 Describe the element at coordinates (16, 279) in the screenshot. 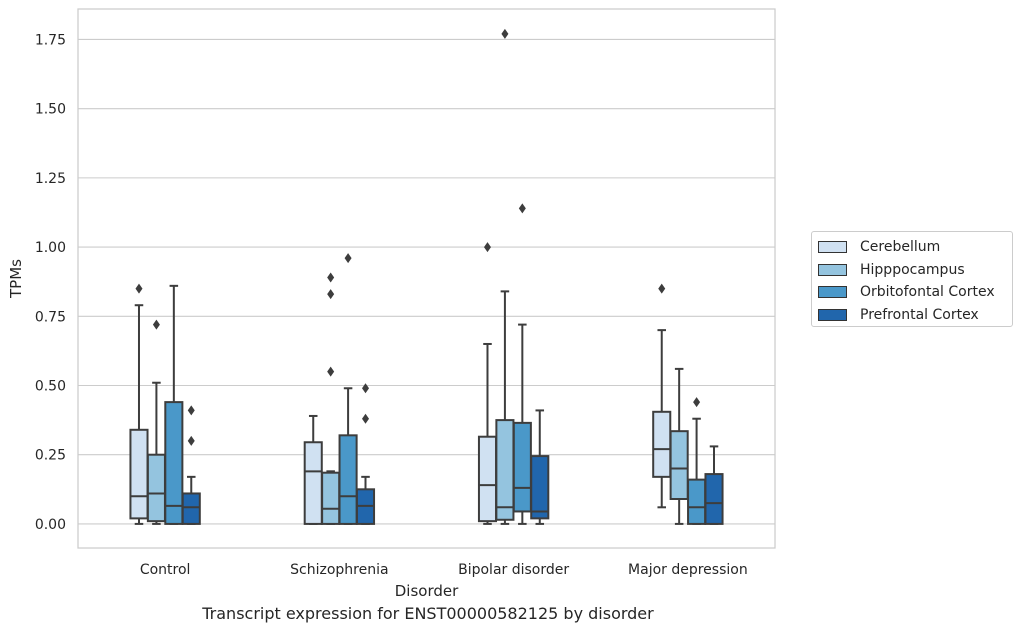

I see `y-axis-title: TPMs` at that location.